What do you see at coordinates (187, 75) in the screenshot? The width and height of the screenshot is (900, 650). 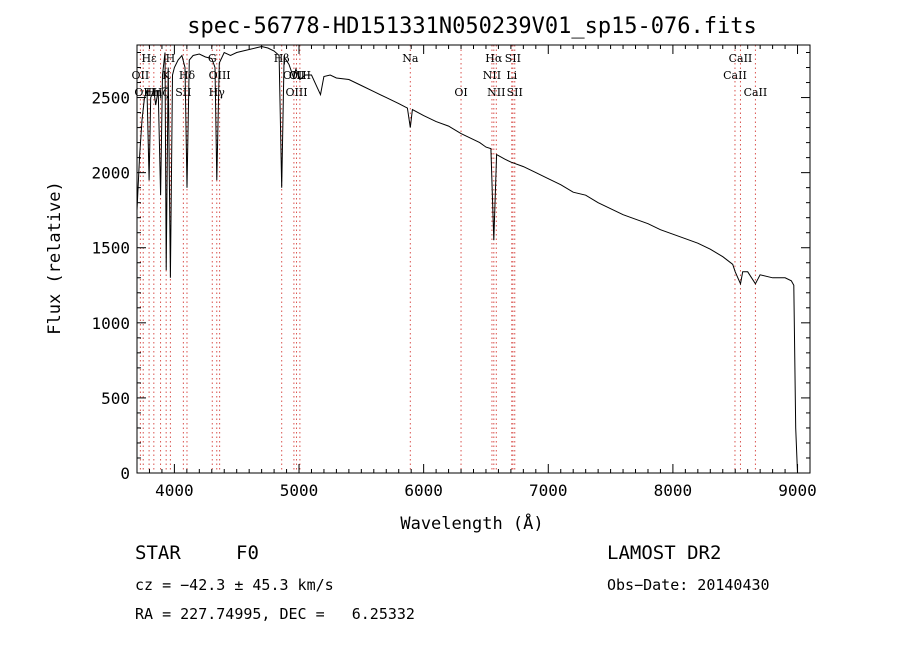 I see `line-marker-label: Hδ` at bounding box center [187, 75].